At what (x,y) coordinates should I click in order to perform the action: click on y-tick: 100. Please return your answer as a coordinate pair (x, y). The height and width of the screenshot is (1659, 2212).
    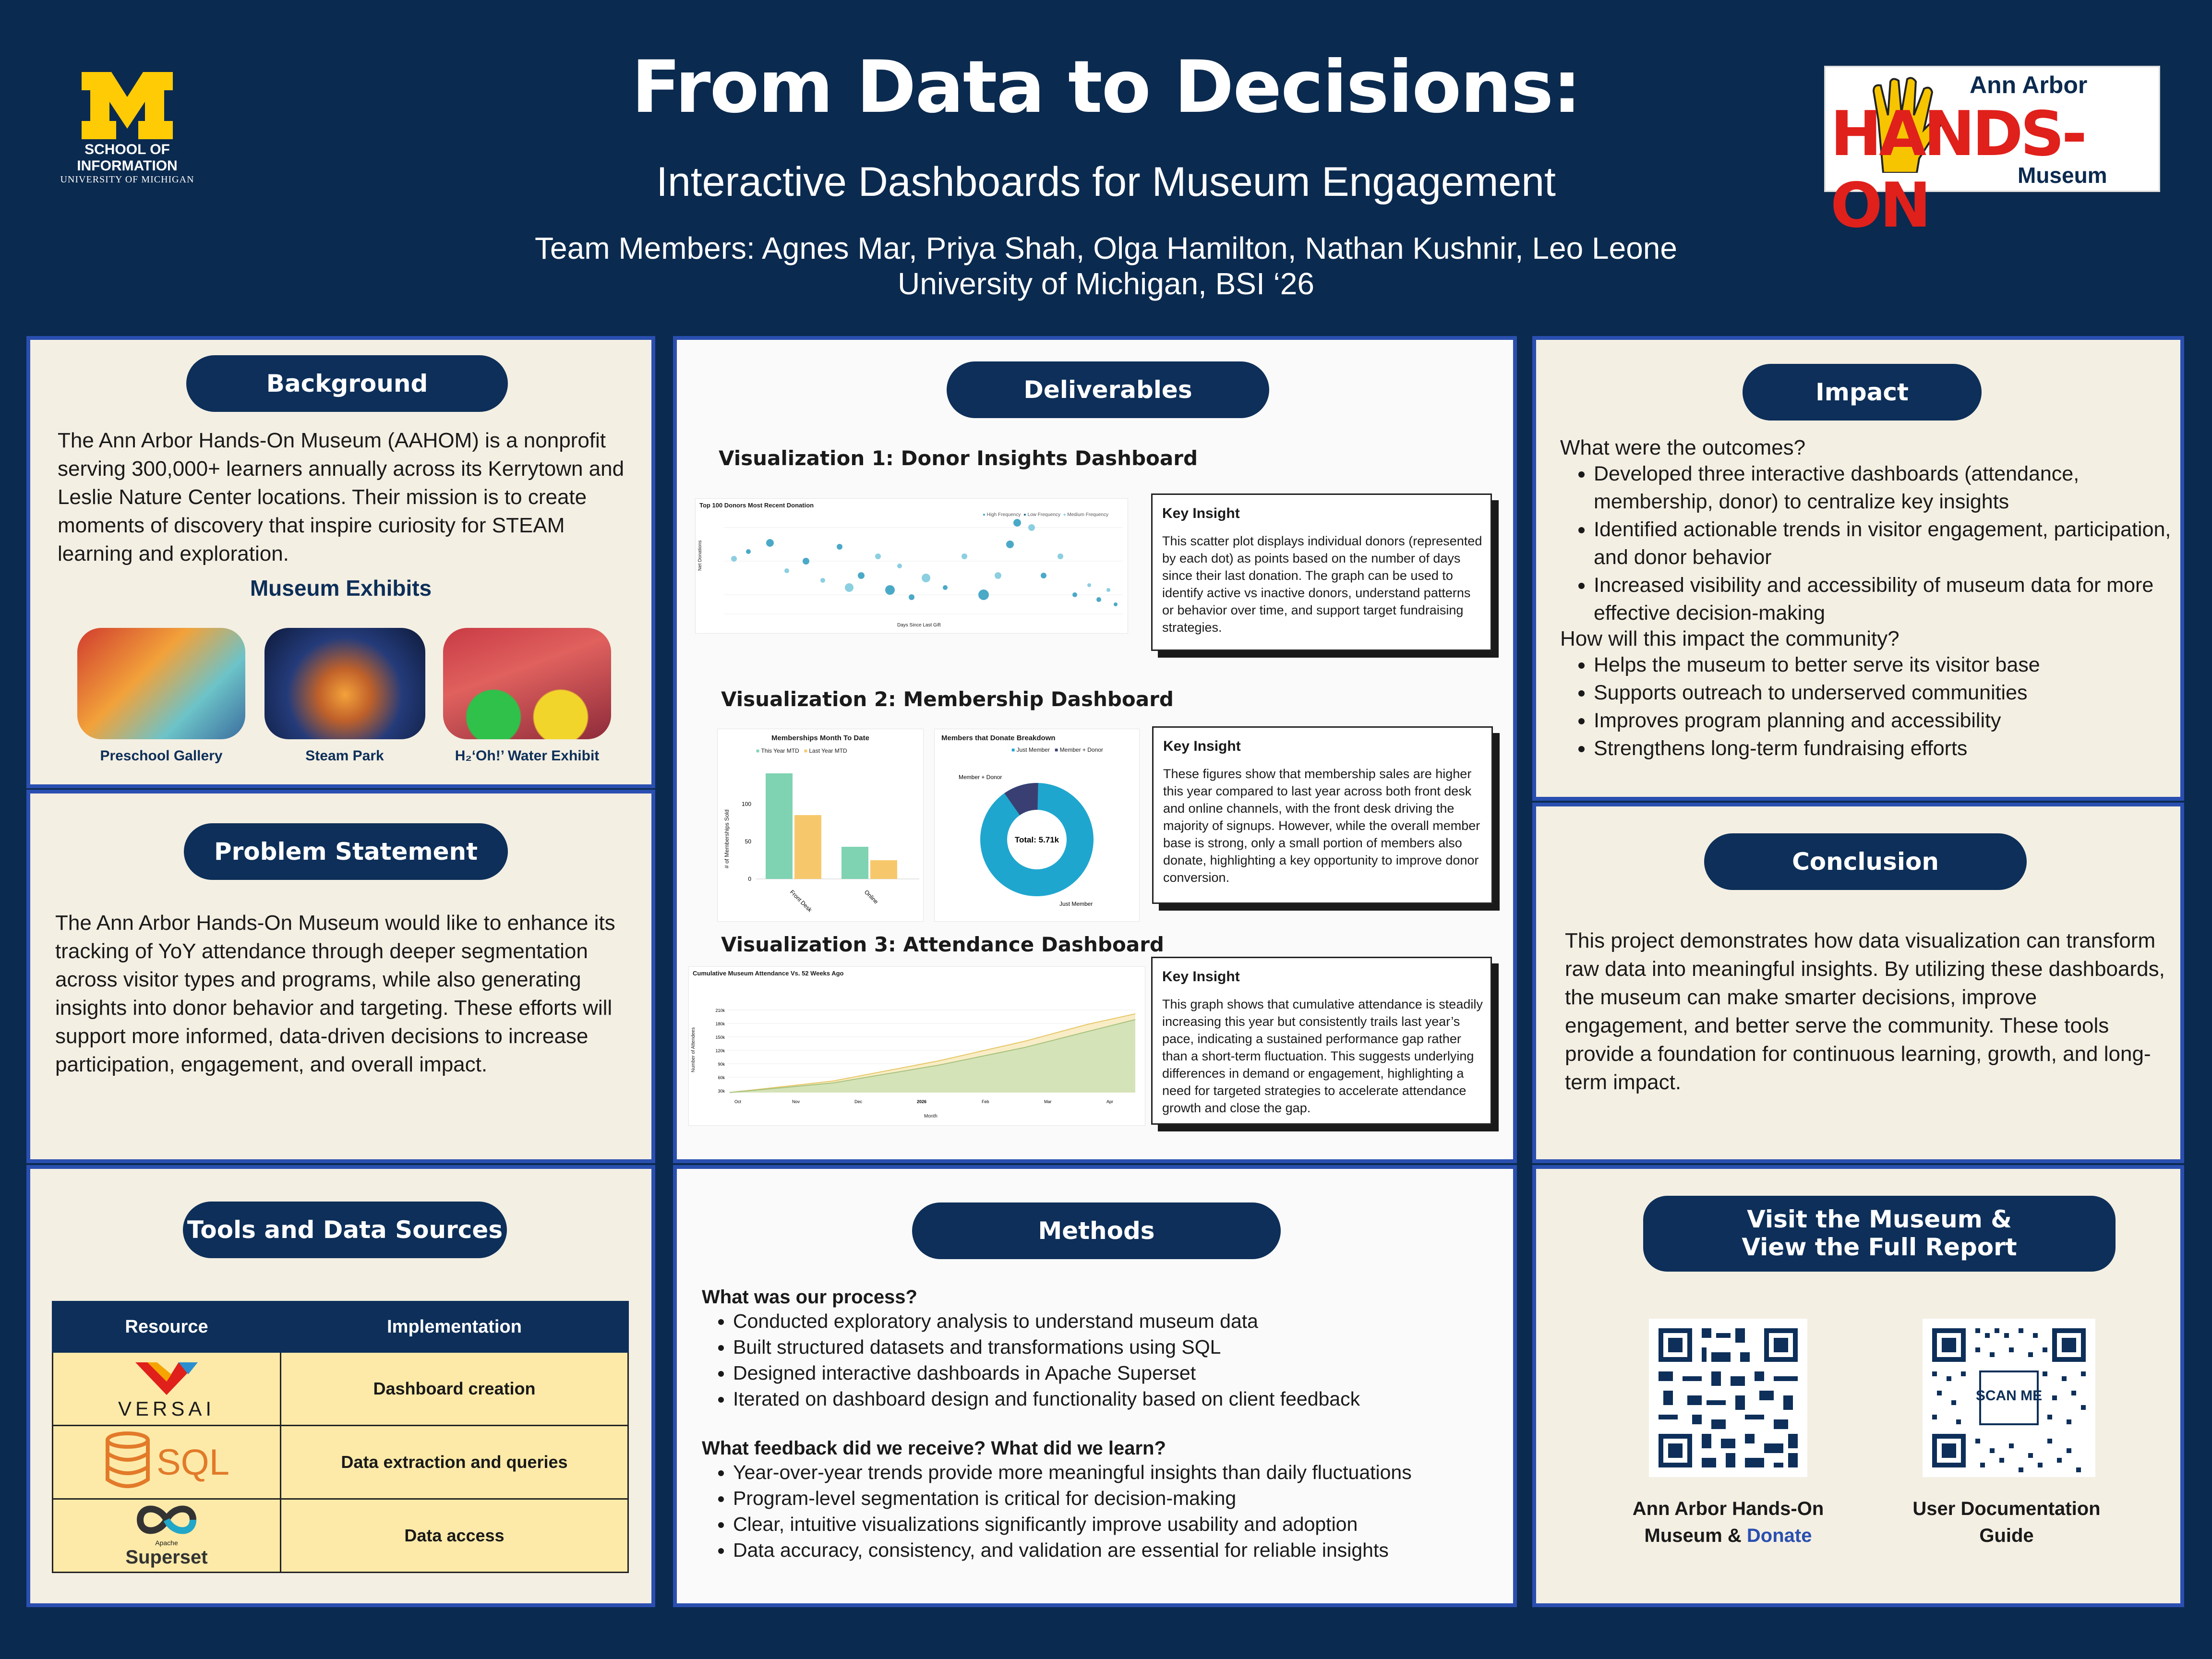
    Looking at the image, I should click on (746, 804).